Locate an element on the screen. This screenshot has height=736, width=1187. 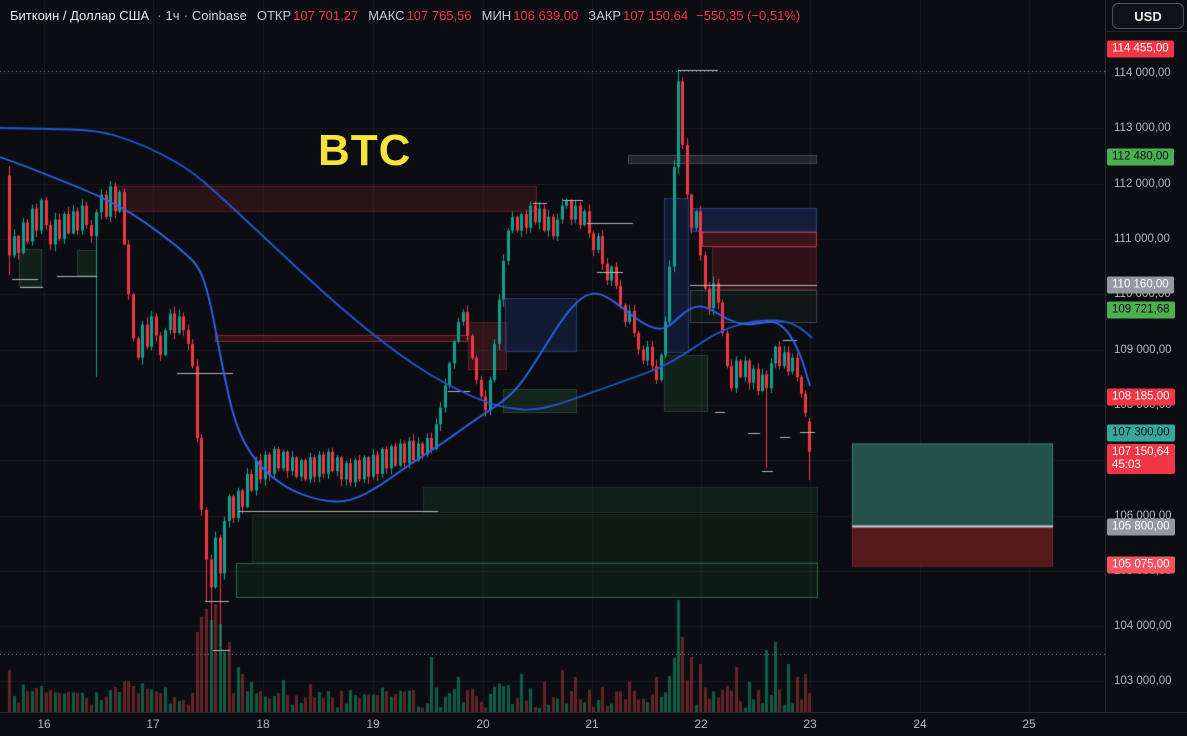
time-tick-label: 20 is located at coordinates (483, 724).